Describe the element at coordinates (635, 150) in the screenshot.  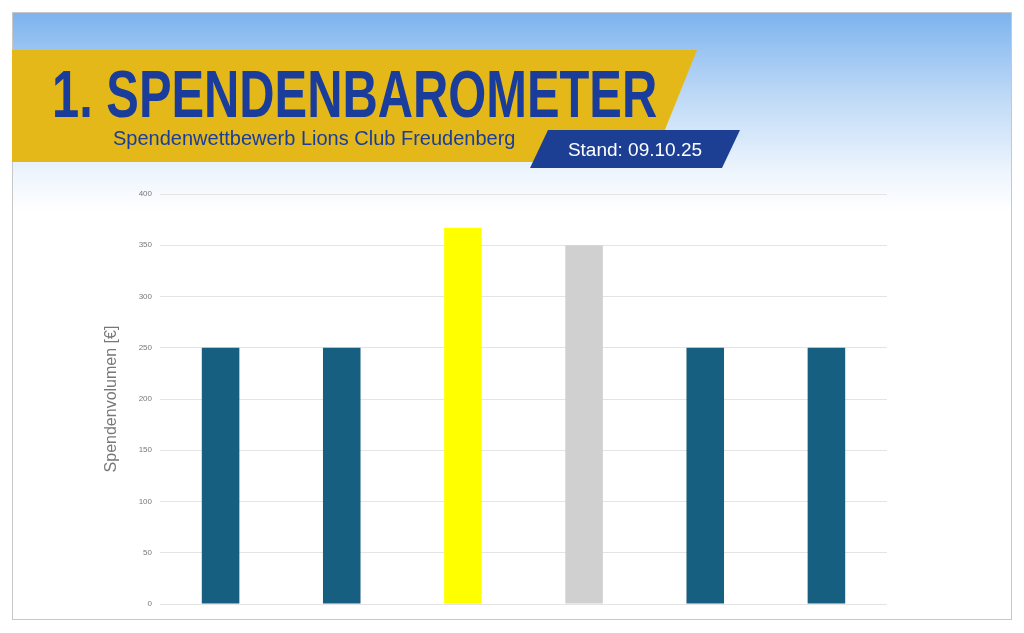
I see `text: Stand: 09.10.25` at that location.